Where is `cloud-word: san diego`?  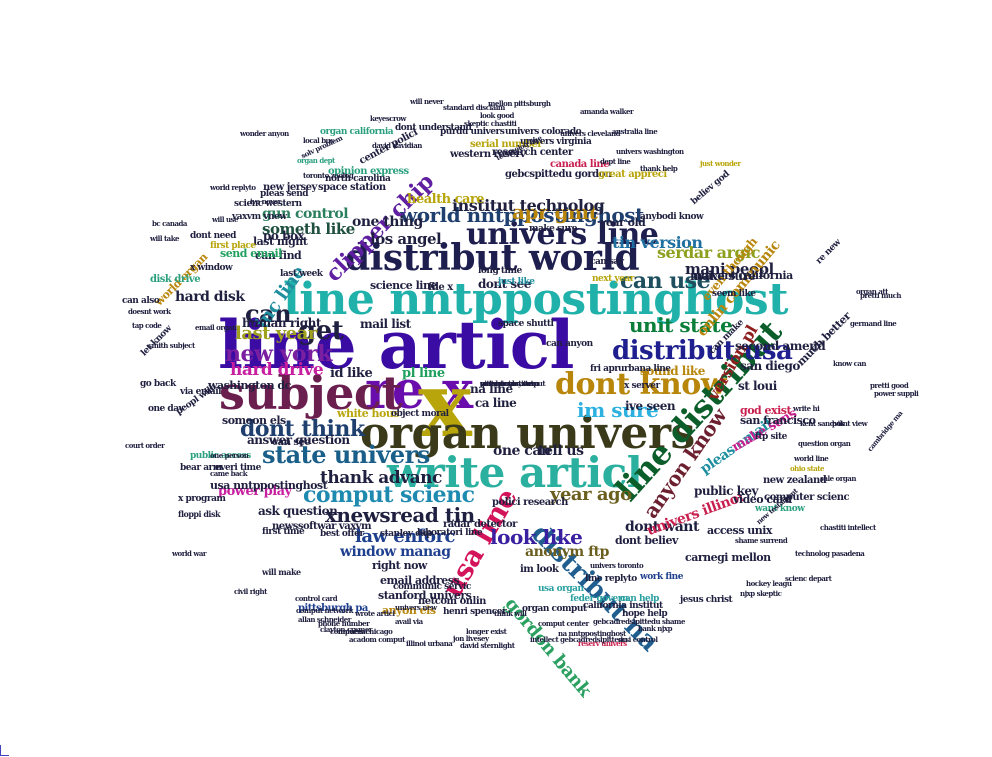
cloud-word: san diego is located at coordinates (770, 366).